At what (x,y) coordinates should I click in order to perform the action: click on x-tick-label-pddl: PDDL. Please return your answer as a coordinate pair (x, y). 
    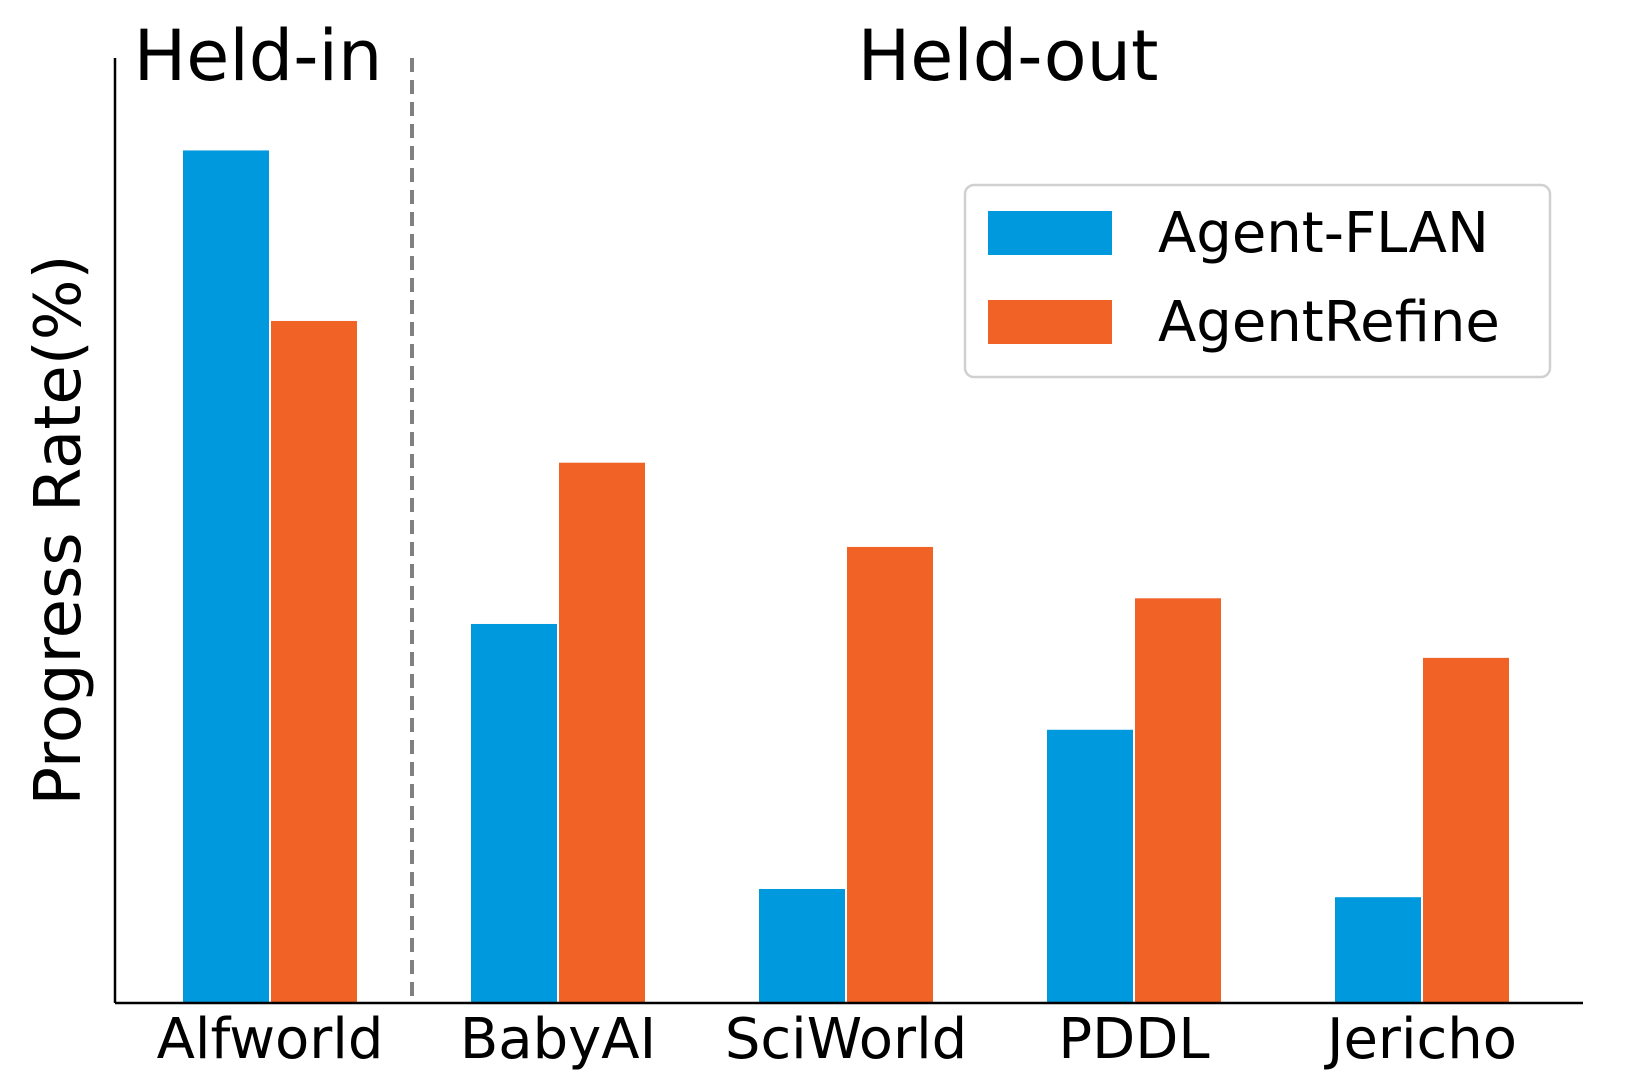
    Looking at the image, I should click on (1133, 1039).